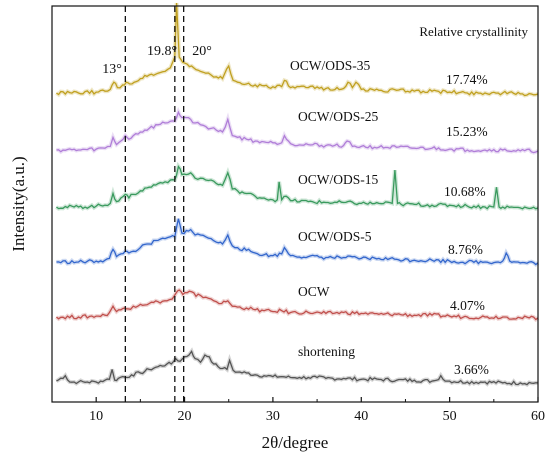 The height and width of the screenshot is (463, 550). What do you see at coordinates (273, 416) in the screenshot?
I see `x-tick-label-2: 30` at bounding box center [273, 416].